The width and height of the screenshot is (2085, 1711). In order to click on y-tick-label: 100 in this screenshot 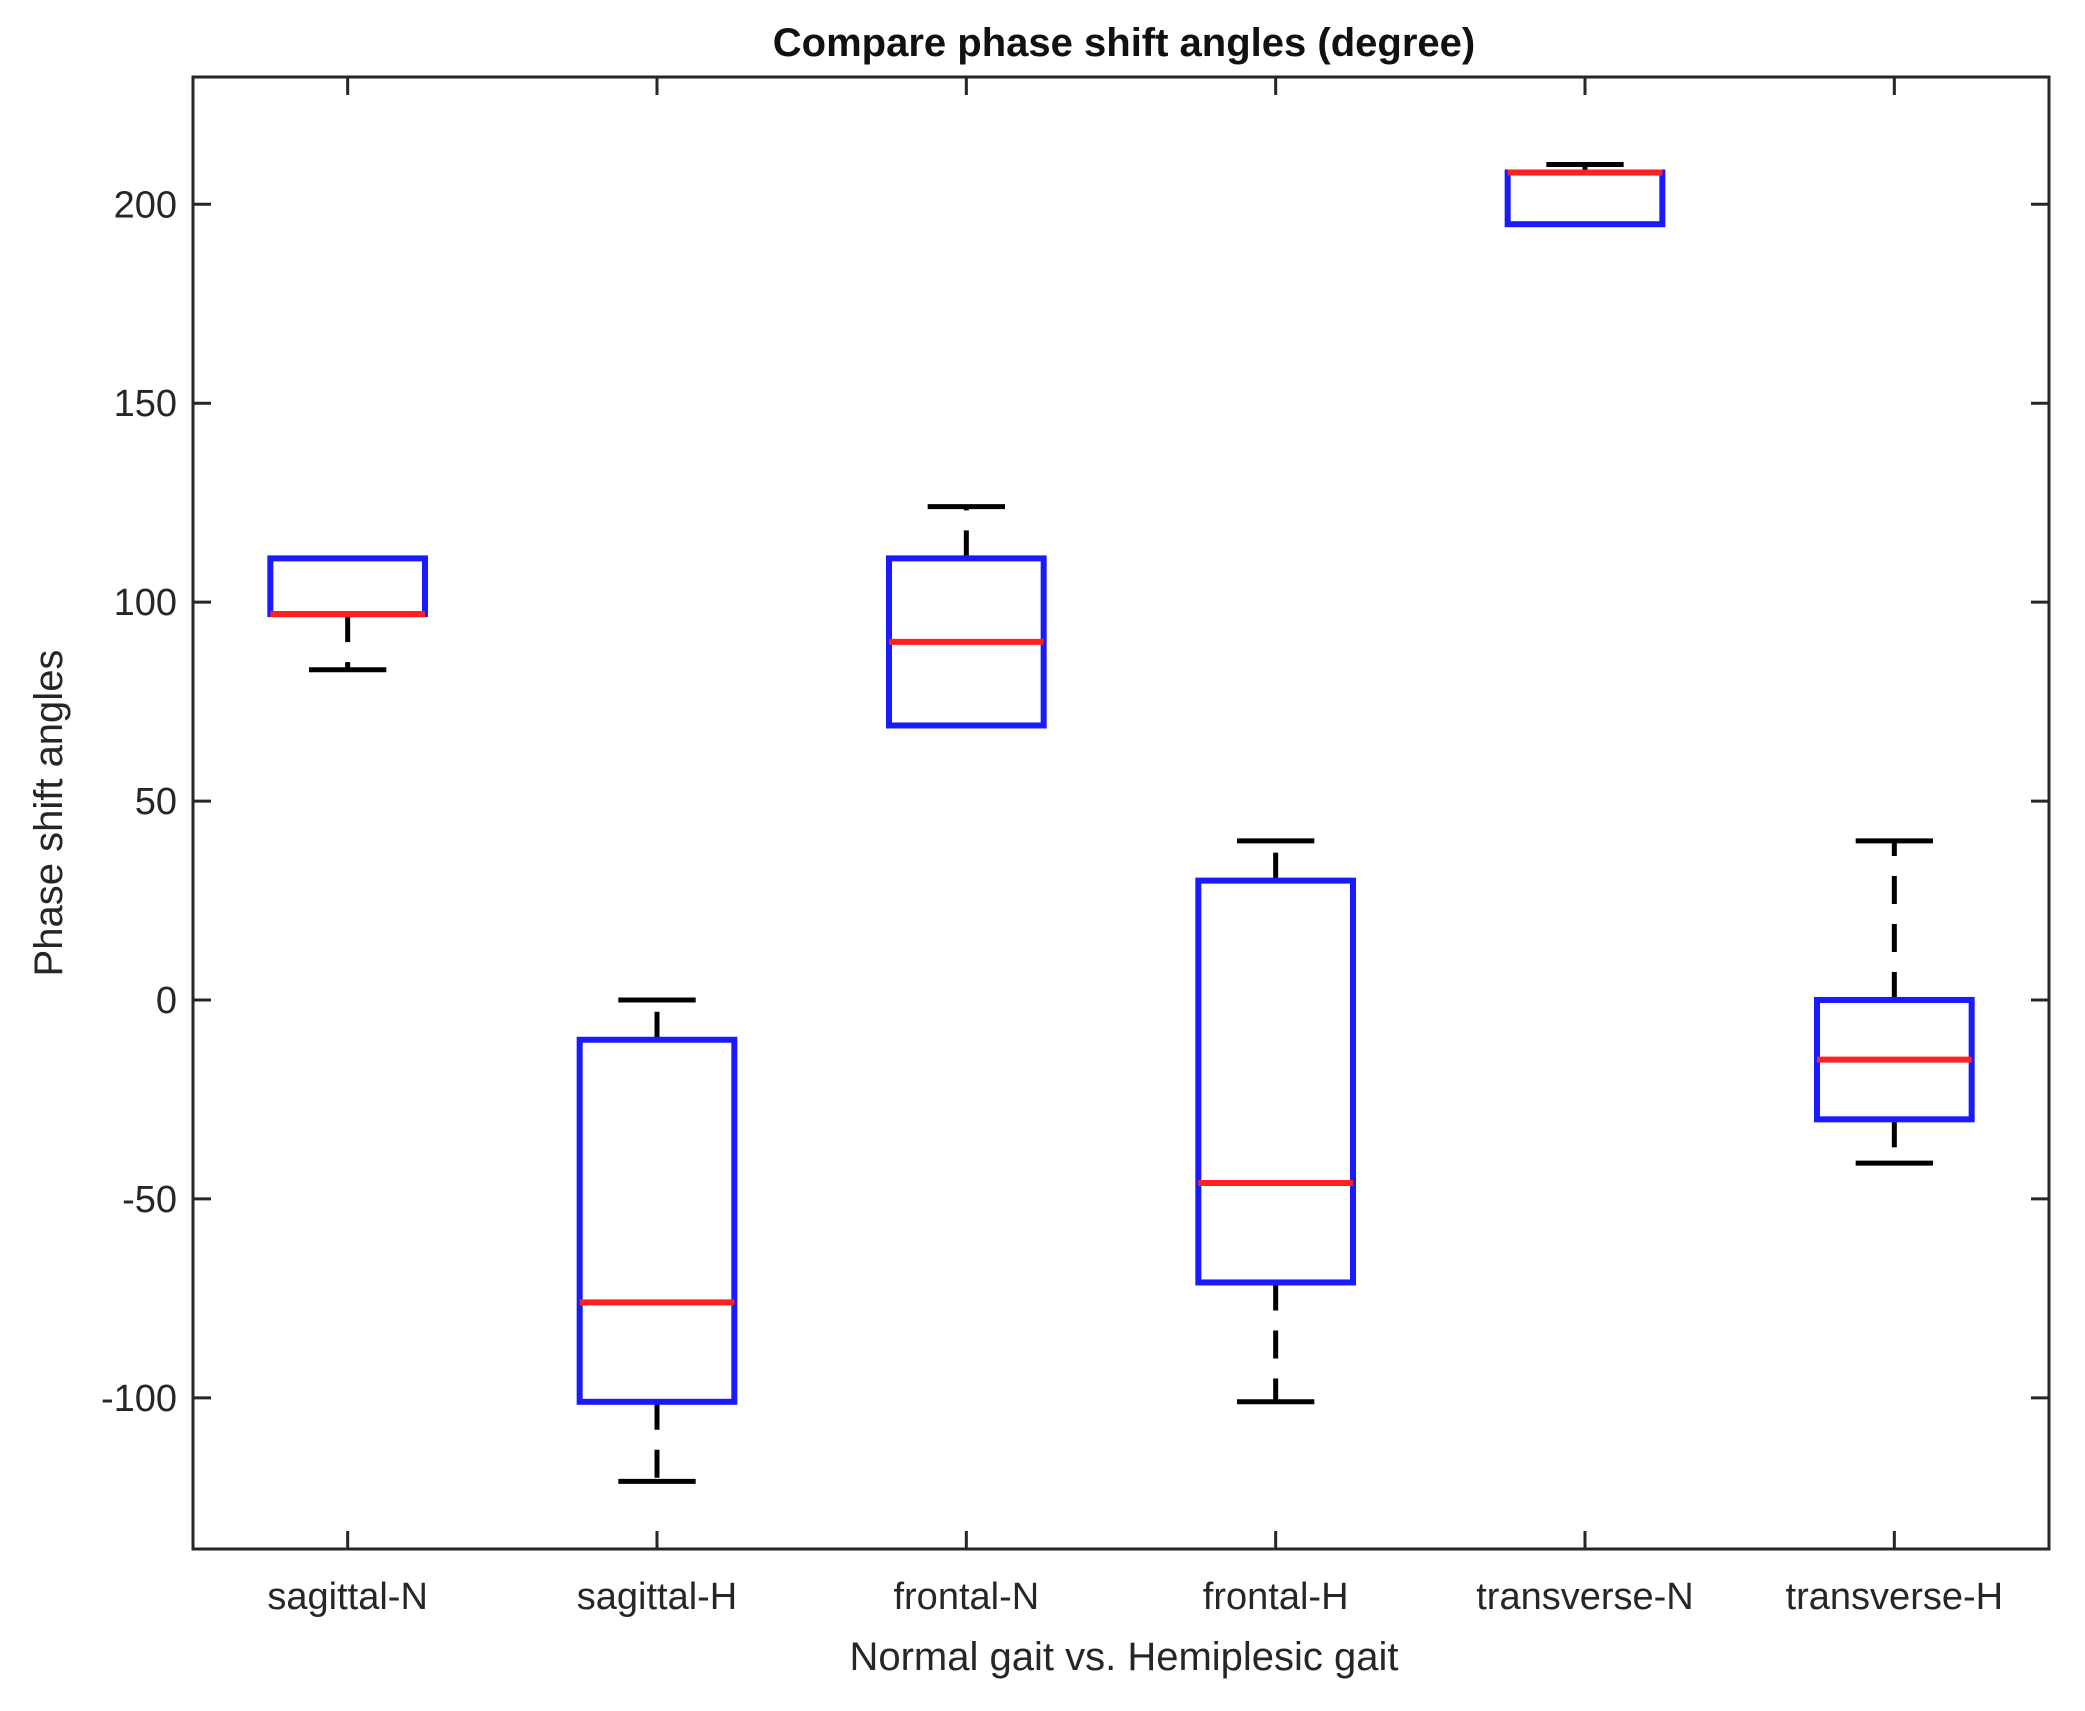, I will do `click(145, 603)`.